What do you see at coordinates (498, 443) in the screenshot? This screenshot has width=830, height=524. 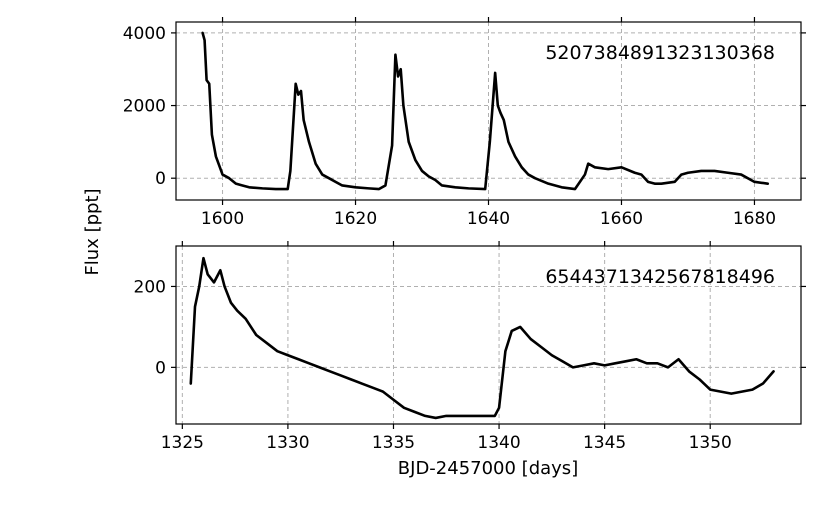 I see `panel-2-x-tick-label: 1340` at bounding box center [498, 443].